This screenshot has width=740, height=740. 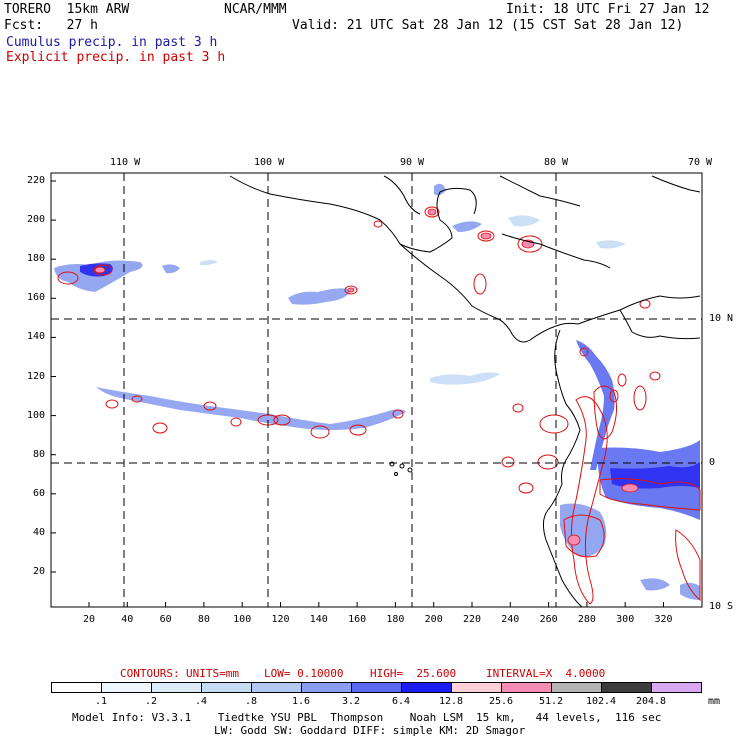 What do you see at coordinates (35, 337) in the screenshot?
I see `y-tick-label: 140` at bounding box center [35, 337].